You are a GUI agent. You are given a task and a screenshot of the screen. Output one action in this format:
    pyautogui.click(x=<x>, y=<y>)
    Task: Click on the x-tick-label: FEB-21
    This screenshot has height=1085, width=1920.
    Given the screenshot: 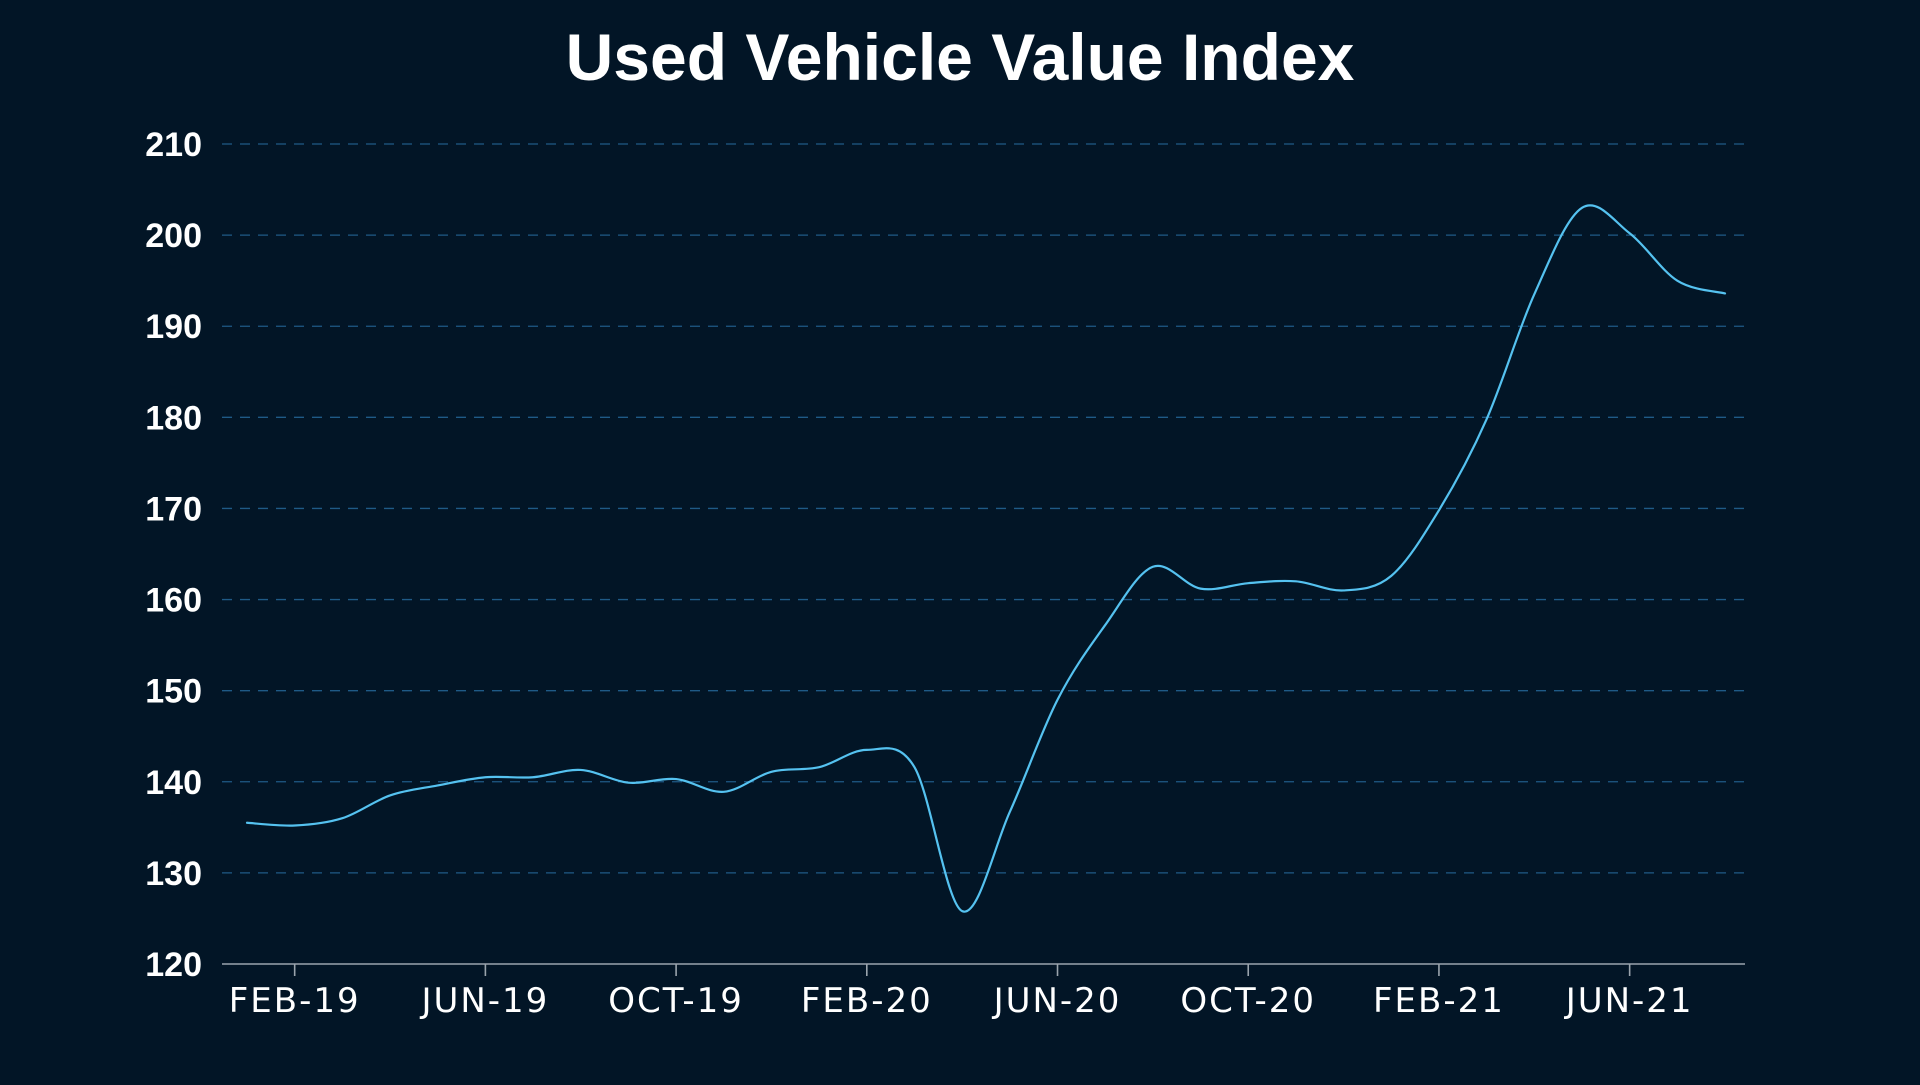 What is the action you would take?
    pyautogui.click(x=1439, y=1001)
    